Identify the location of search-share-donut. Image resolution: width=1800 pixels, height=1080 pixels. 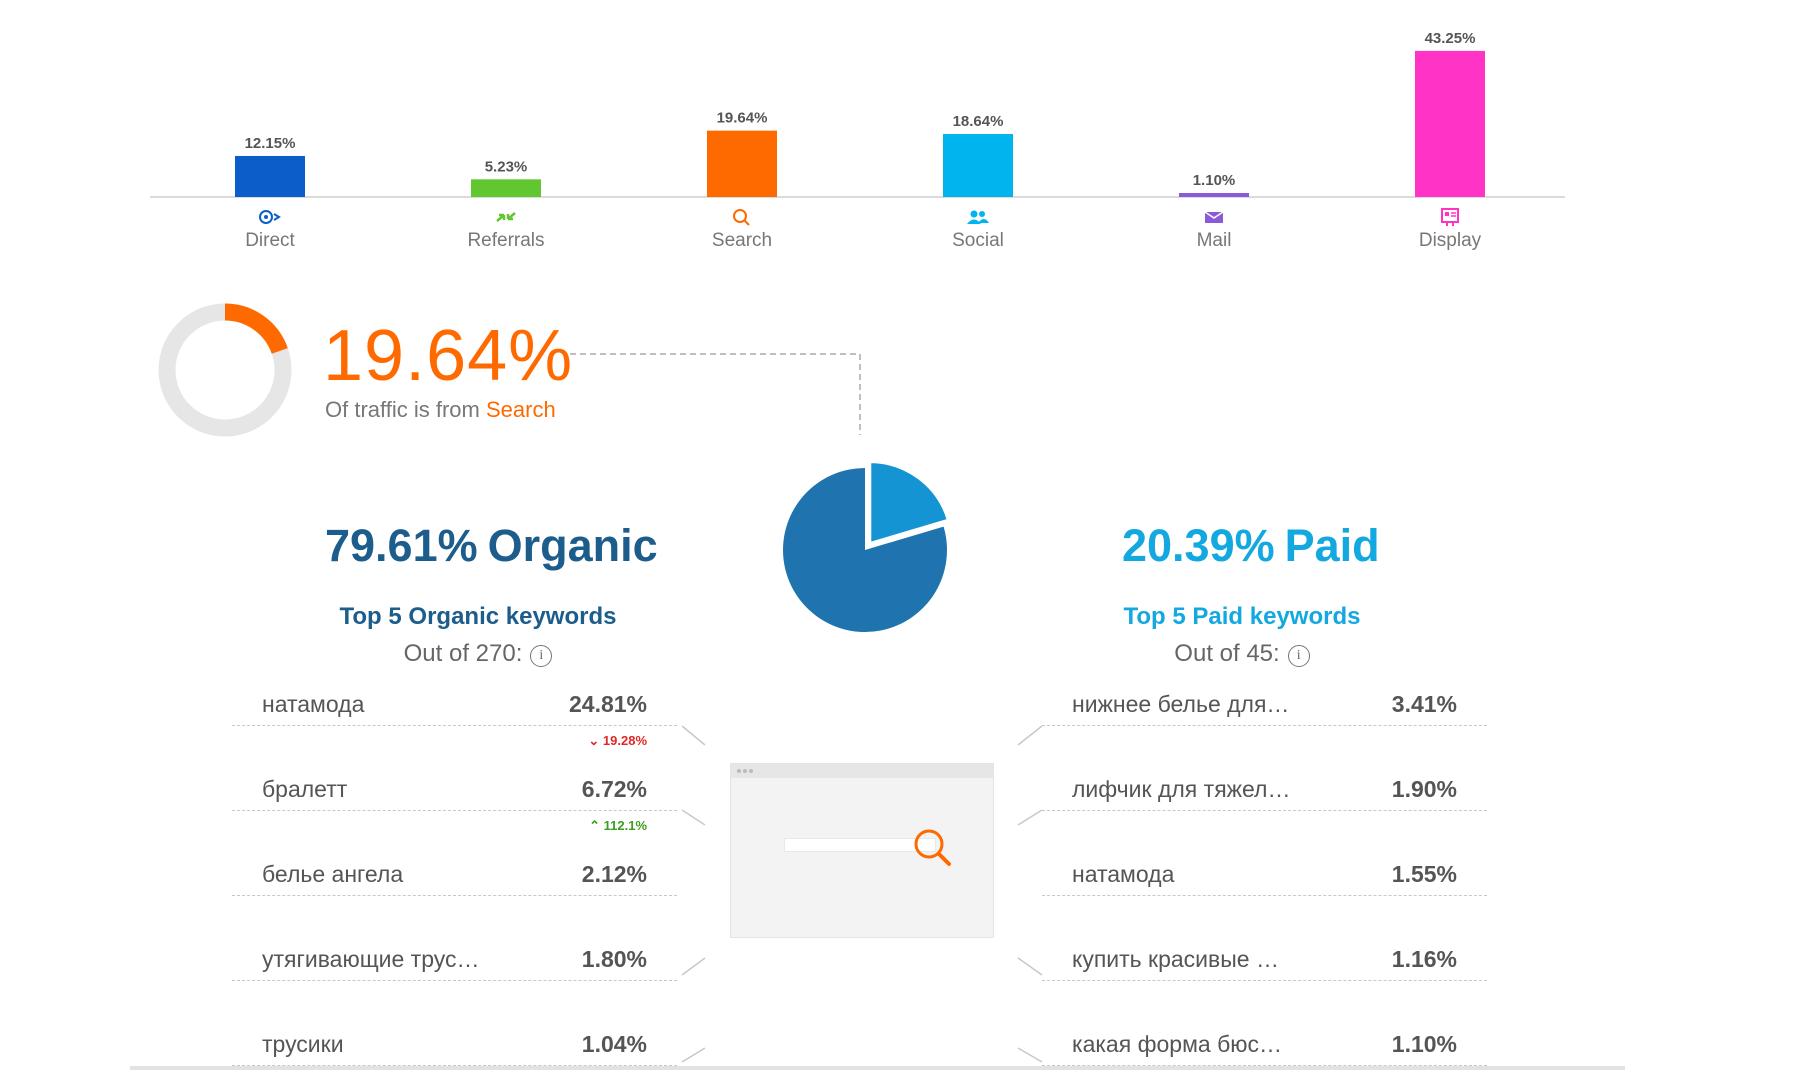
(225, 370).